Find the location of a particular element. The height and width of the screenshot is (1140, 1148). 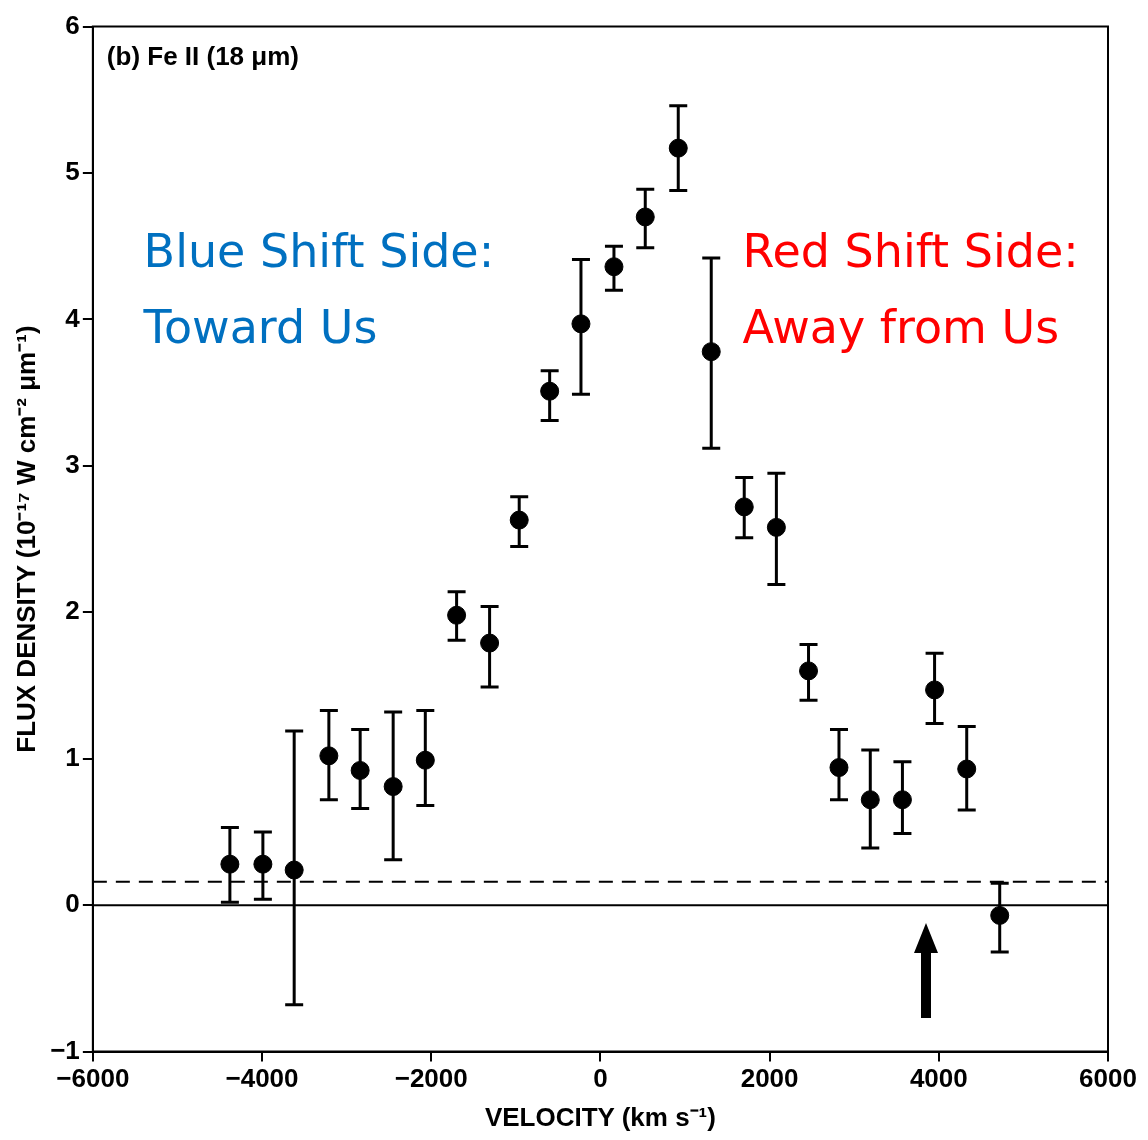

text: (b) Fe II (18 μm) is located at coordinates (202, 55).